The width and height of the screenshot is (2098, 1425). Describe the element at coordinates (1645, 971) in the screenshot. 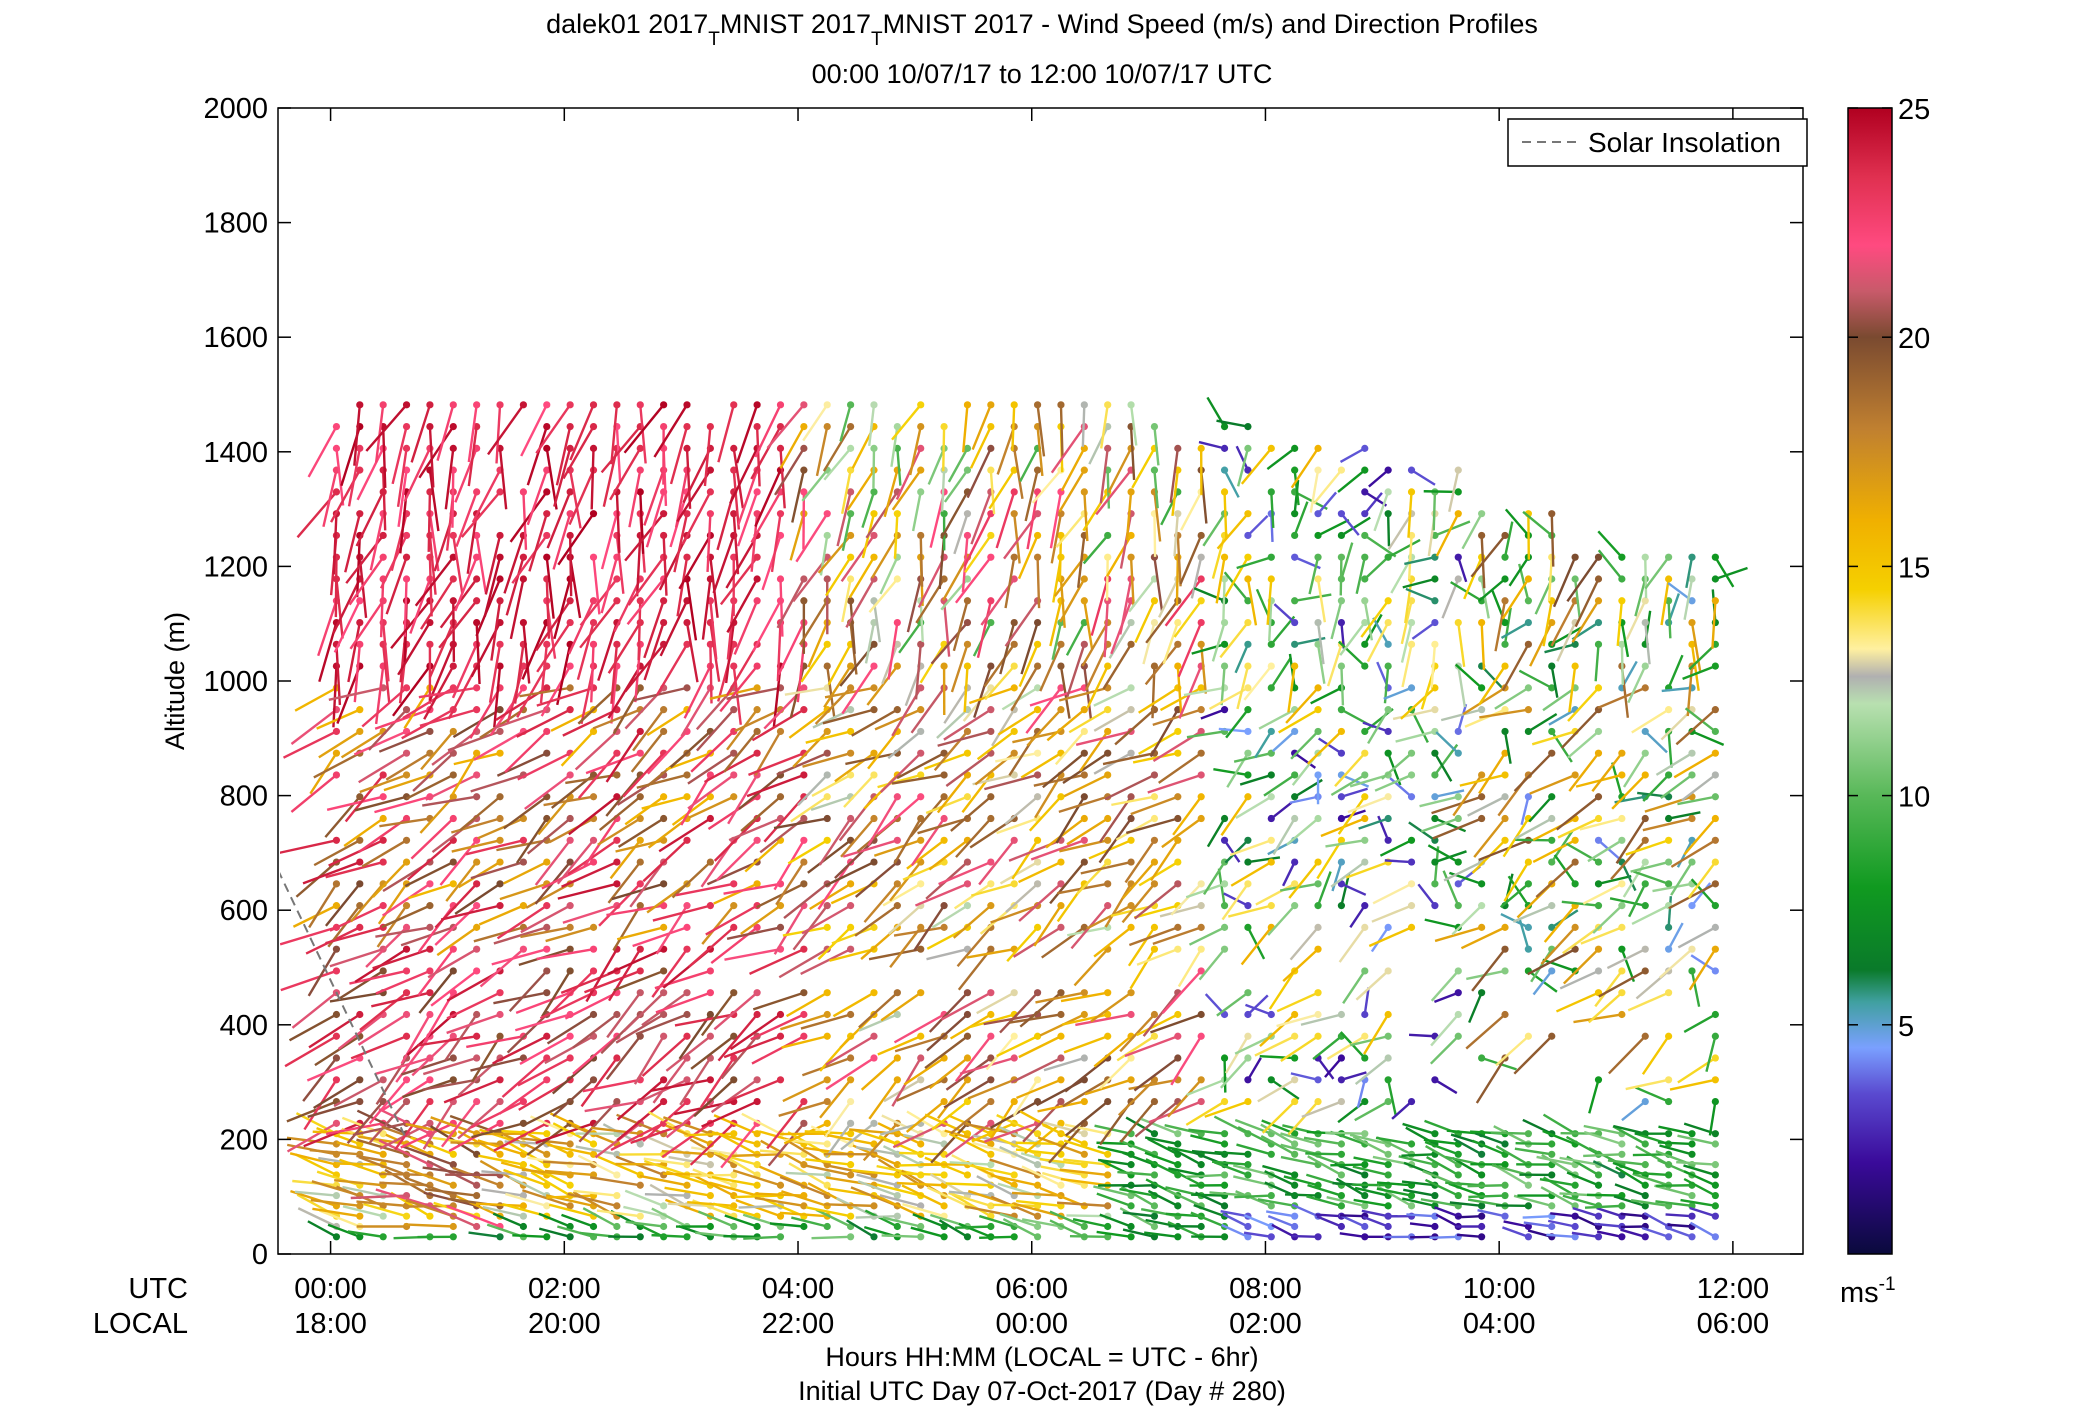

I see `wind-barb-point-2071` at that location.